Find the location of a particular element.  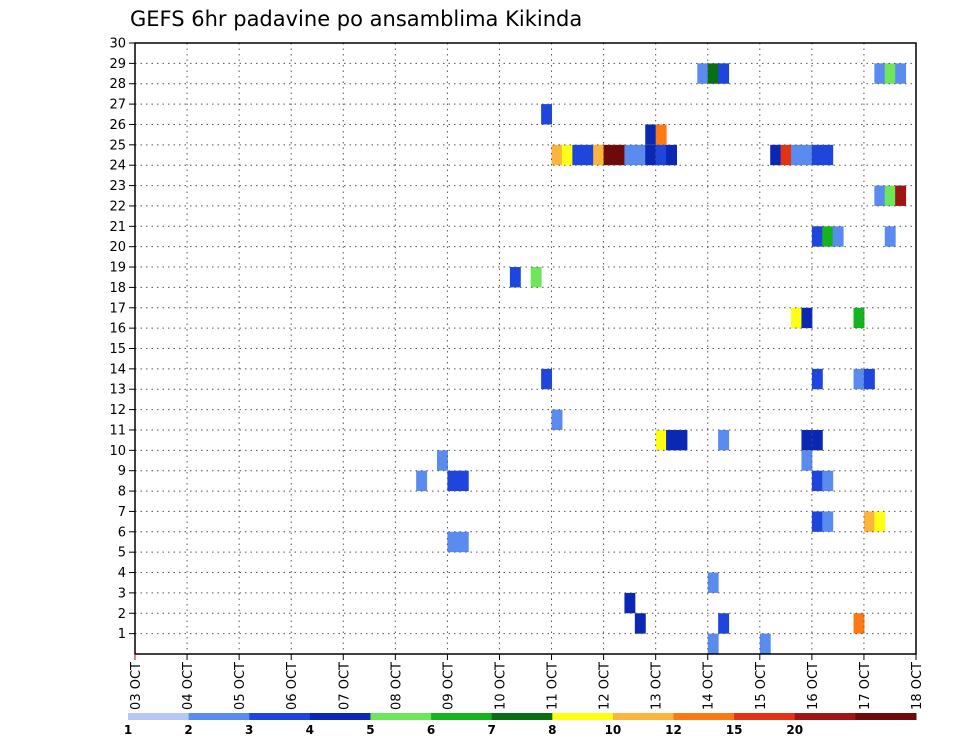

colorbar-label-11: 20 is located at coordinates (794, 730).